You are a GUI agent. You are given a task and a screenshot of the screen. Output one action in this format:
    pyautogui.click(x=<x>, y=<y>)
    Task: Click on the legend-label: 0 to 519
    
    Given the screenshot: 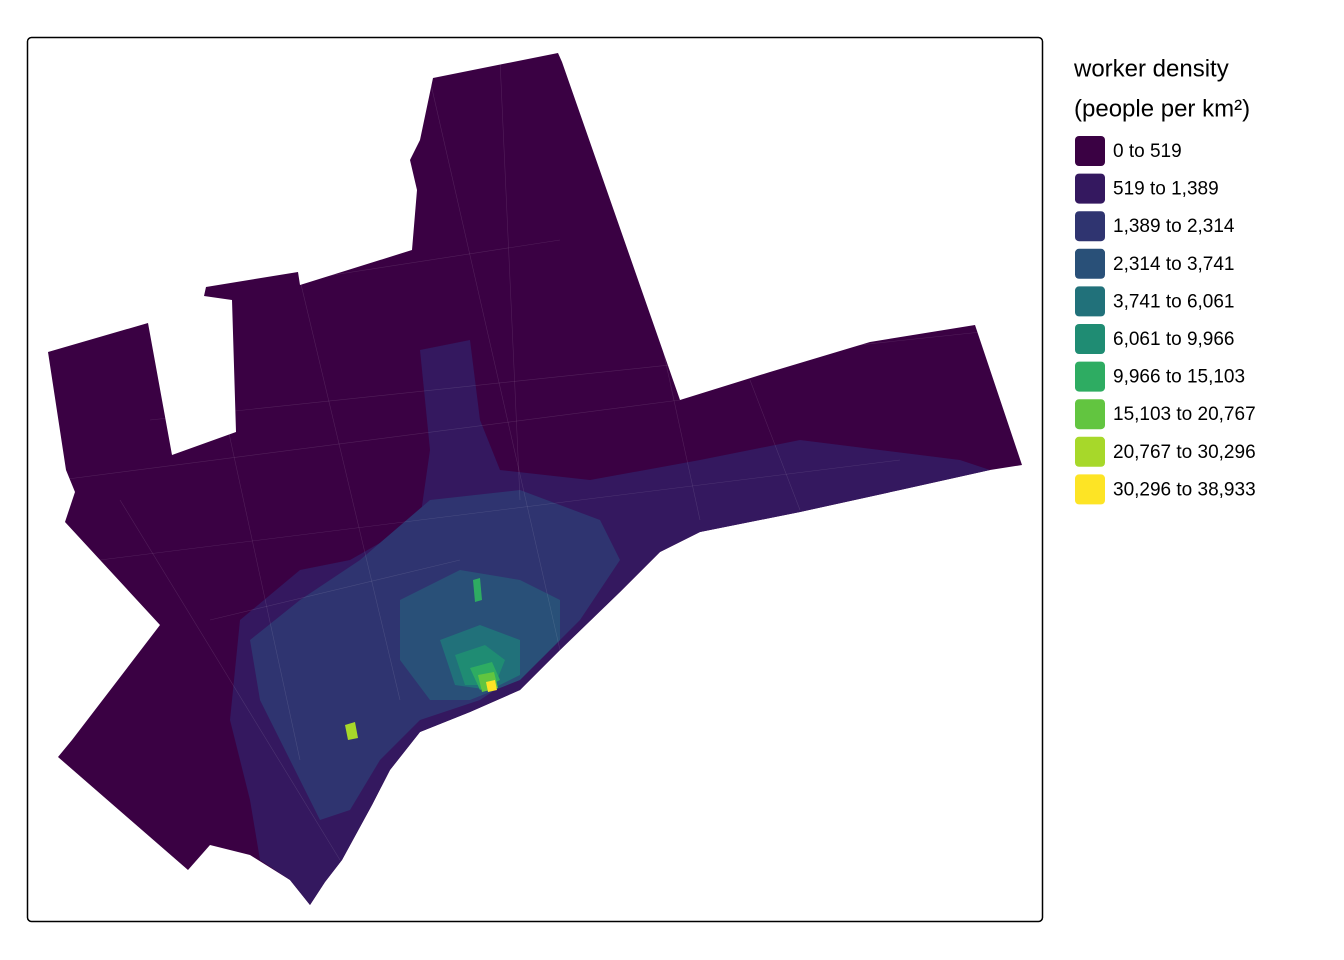 What is the action you would take?
    pyautogui.click(x=1147, y=151)
    